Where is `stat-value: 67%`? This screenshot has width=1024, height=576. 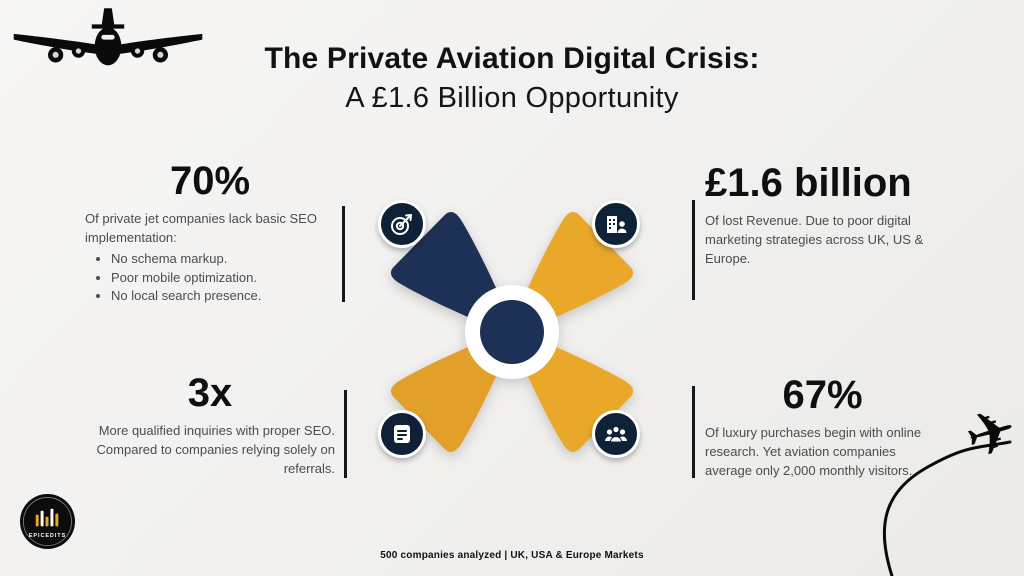 stat-value: 67% is located at coordinates (822, 395).